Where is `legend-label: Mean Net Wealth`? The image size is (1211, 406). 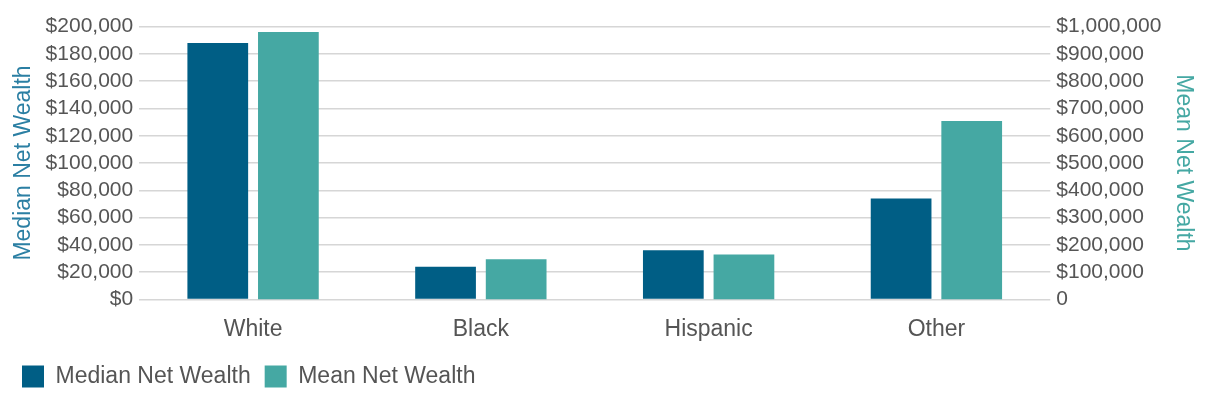 legend-label: Mean Net Wealth is located at coordinates (387, 374).